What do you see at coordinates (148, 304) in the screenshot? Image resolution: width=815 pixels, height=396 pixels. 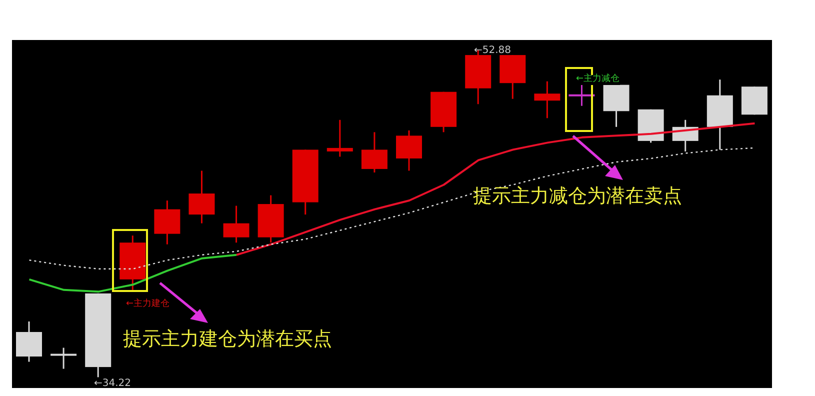 I see `annotation: ←主力建仓` at bounding box center [148, 304].